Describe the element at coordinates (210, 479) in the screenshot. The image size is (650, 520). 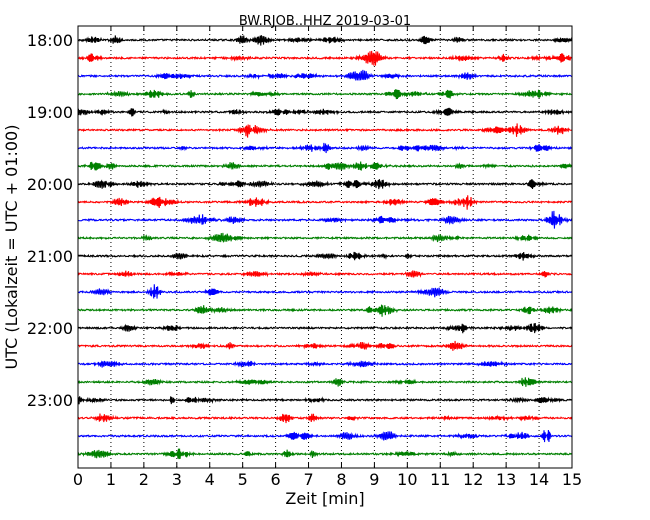
I see `x-tick-label: 4` at that location.